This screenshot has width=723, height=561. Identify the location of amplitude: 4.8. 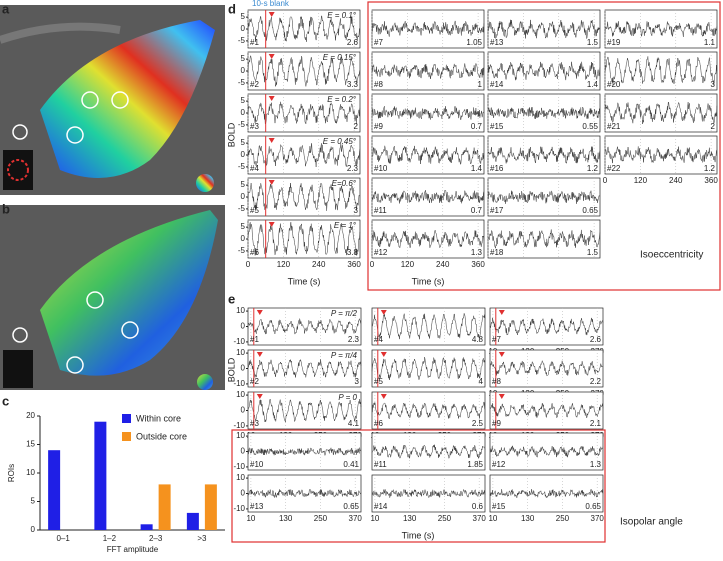
(478, 339).